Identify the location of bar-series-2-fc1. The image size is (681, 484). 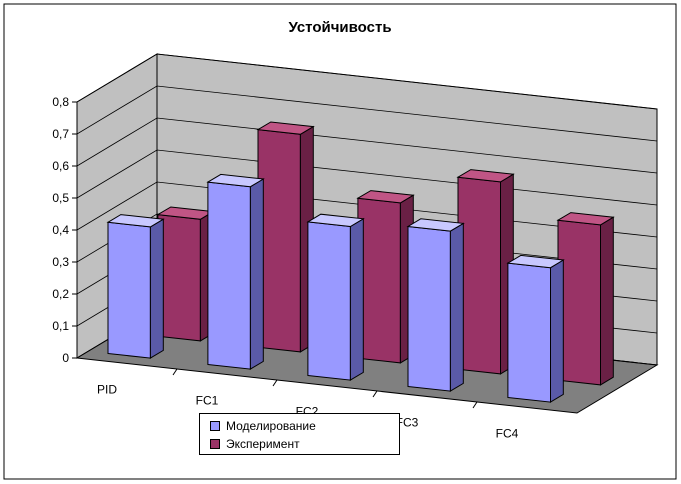
(285, 237).